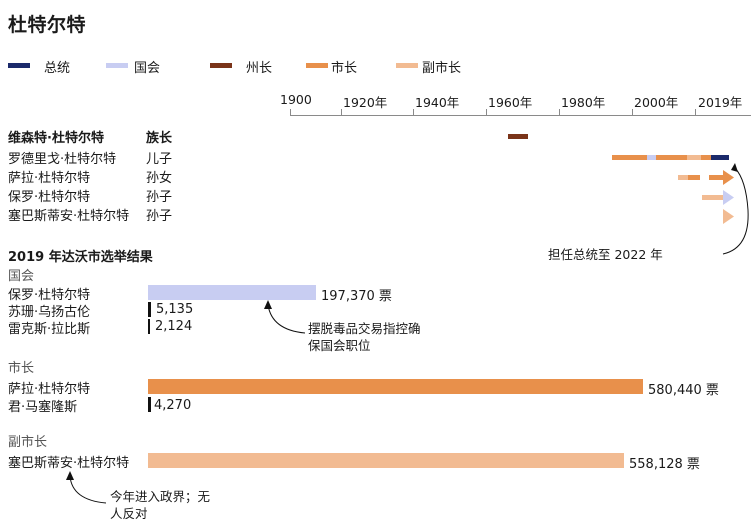 The width and height of the screenshot is (751, 531). I want to click on family-head-name: 维森特·杜特尔特, so click(56, 138).